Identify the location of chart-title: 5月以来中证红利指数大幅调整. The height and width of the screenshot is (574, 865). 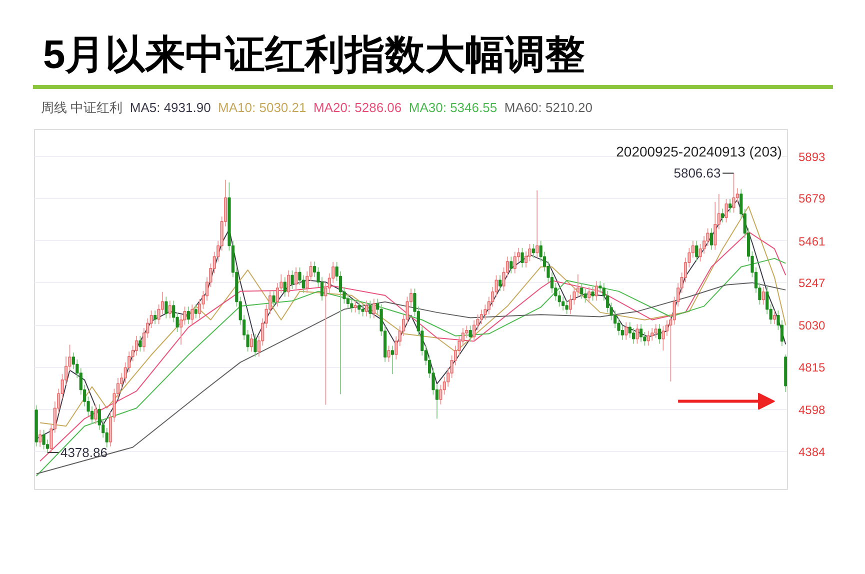
(314, 55).